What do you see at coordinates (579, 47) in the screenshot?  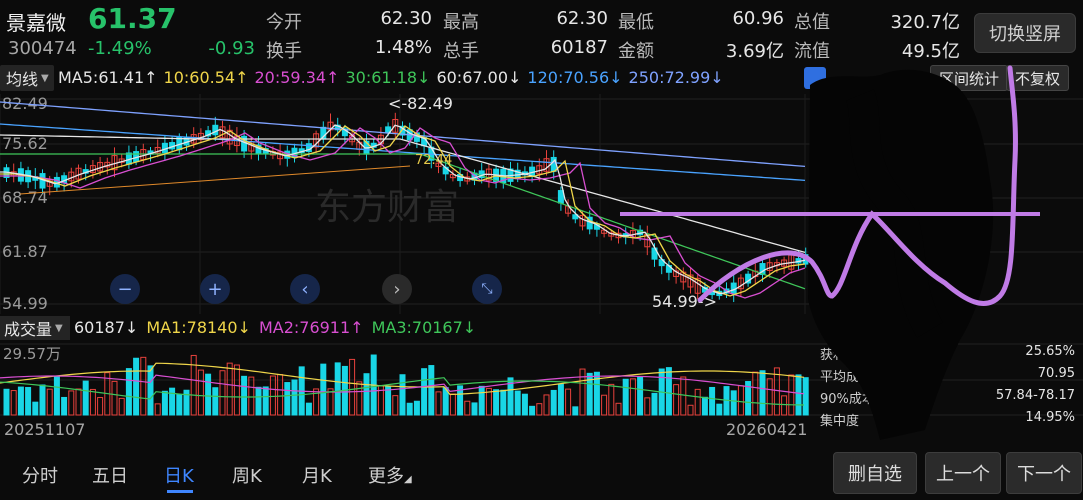 I see `volume-value: 60187` at bounding box center [579, 47].